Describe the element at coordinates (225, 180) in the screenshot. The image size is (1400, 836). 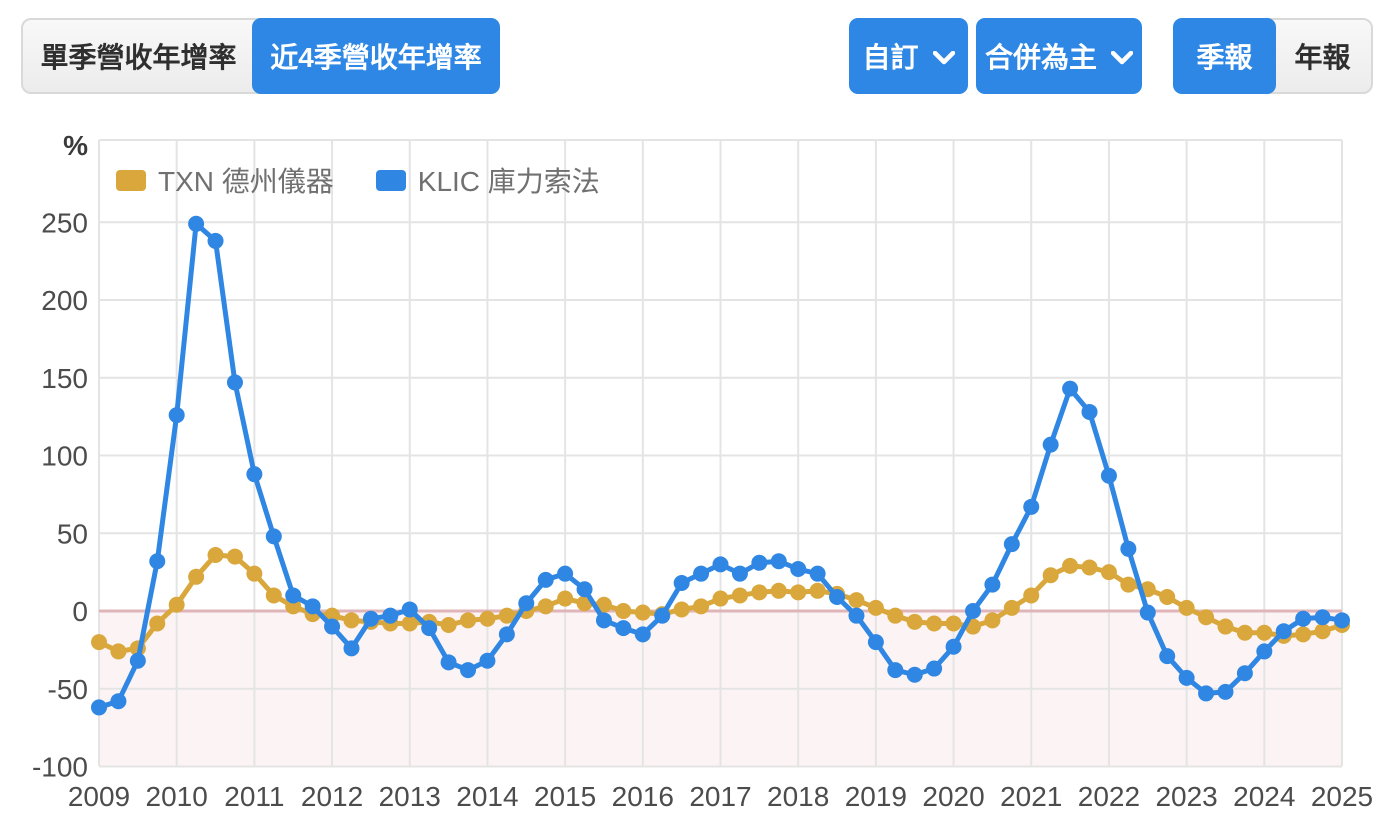
I see `legend-item-txn: TXN 德州儀器` at that location.